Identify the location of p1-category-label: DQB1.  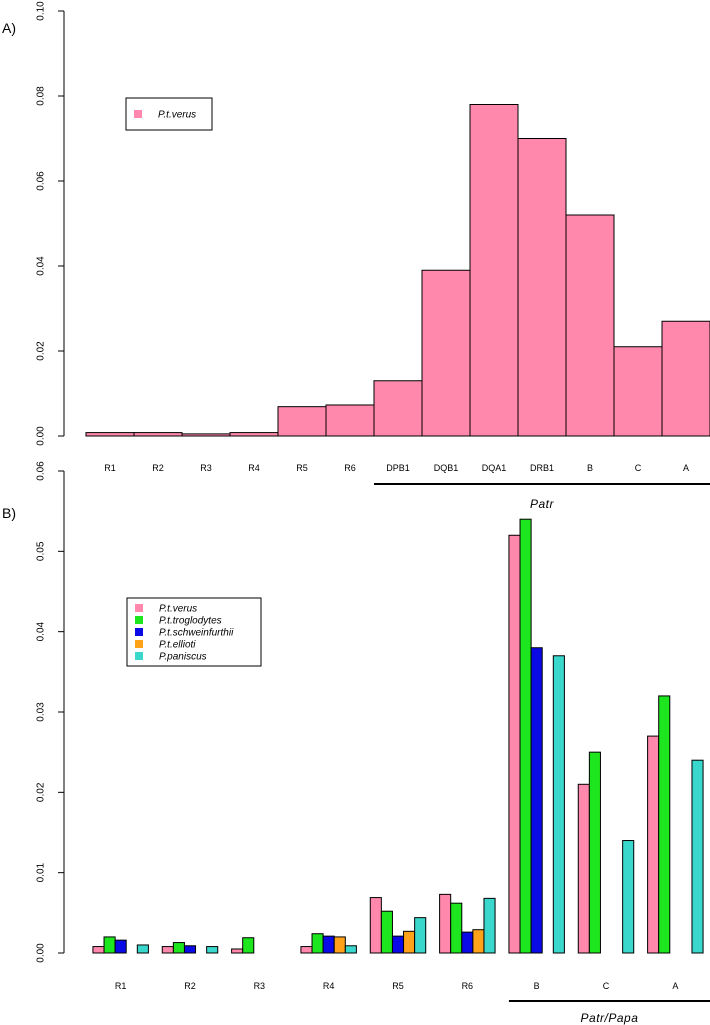
(446, 468).